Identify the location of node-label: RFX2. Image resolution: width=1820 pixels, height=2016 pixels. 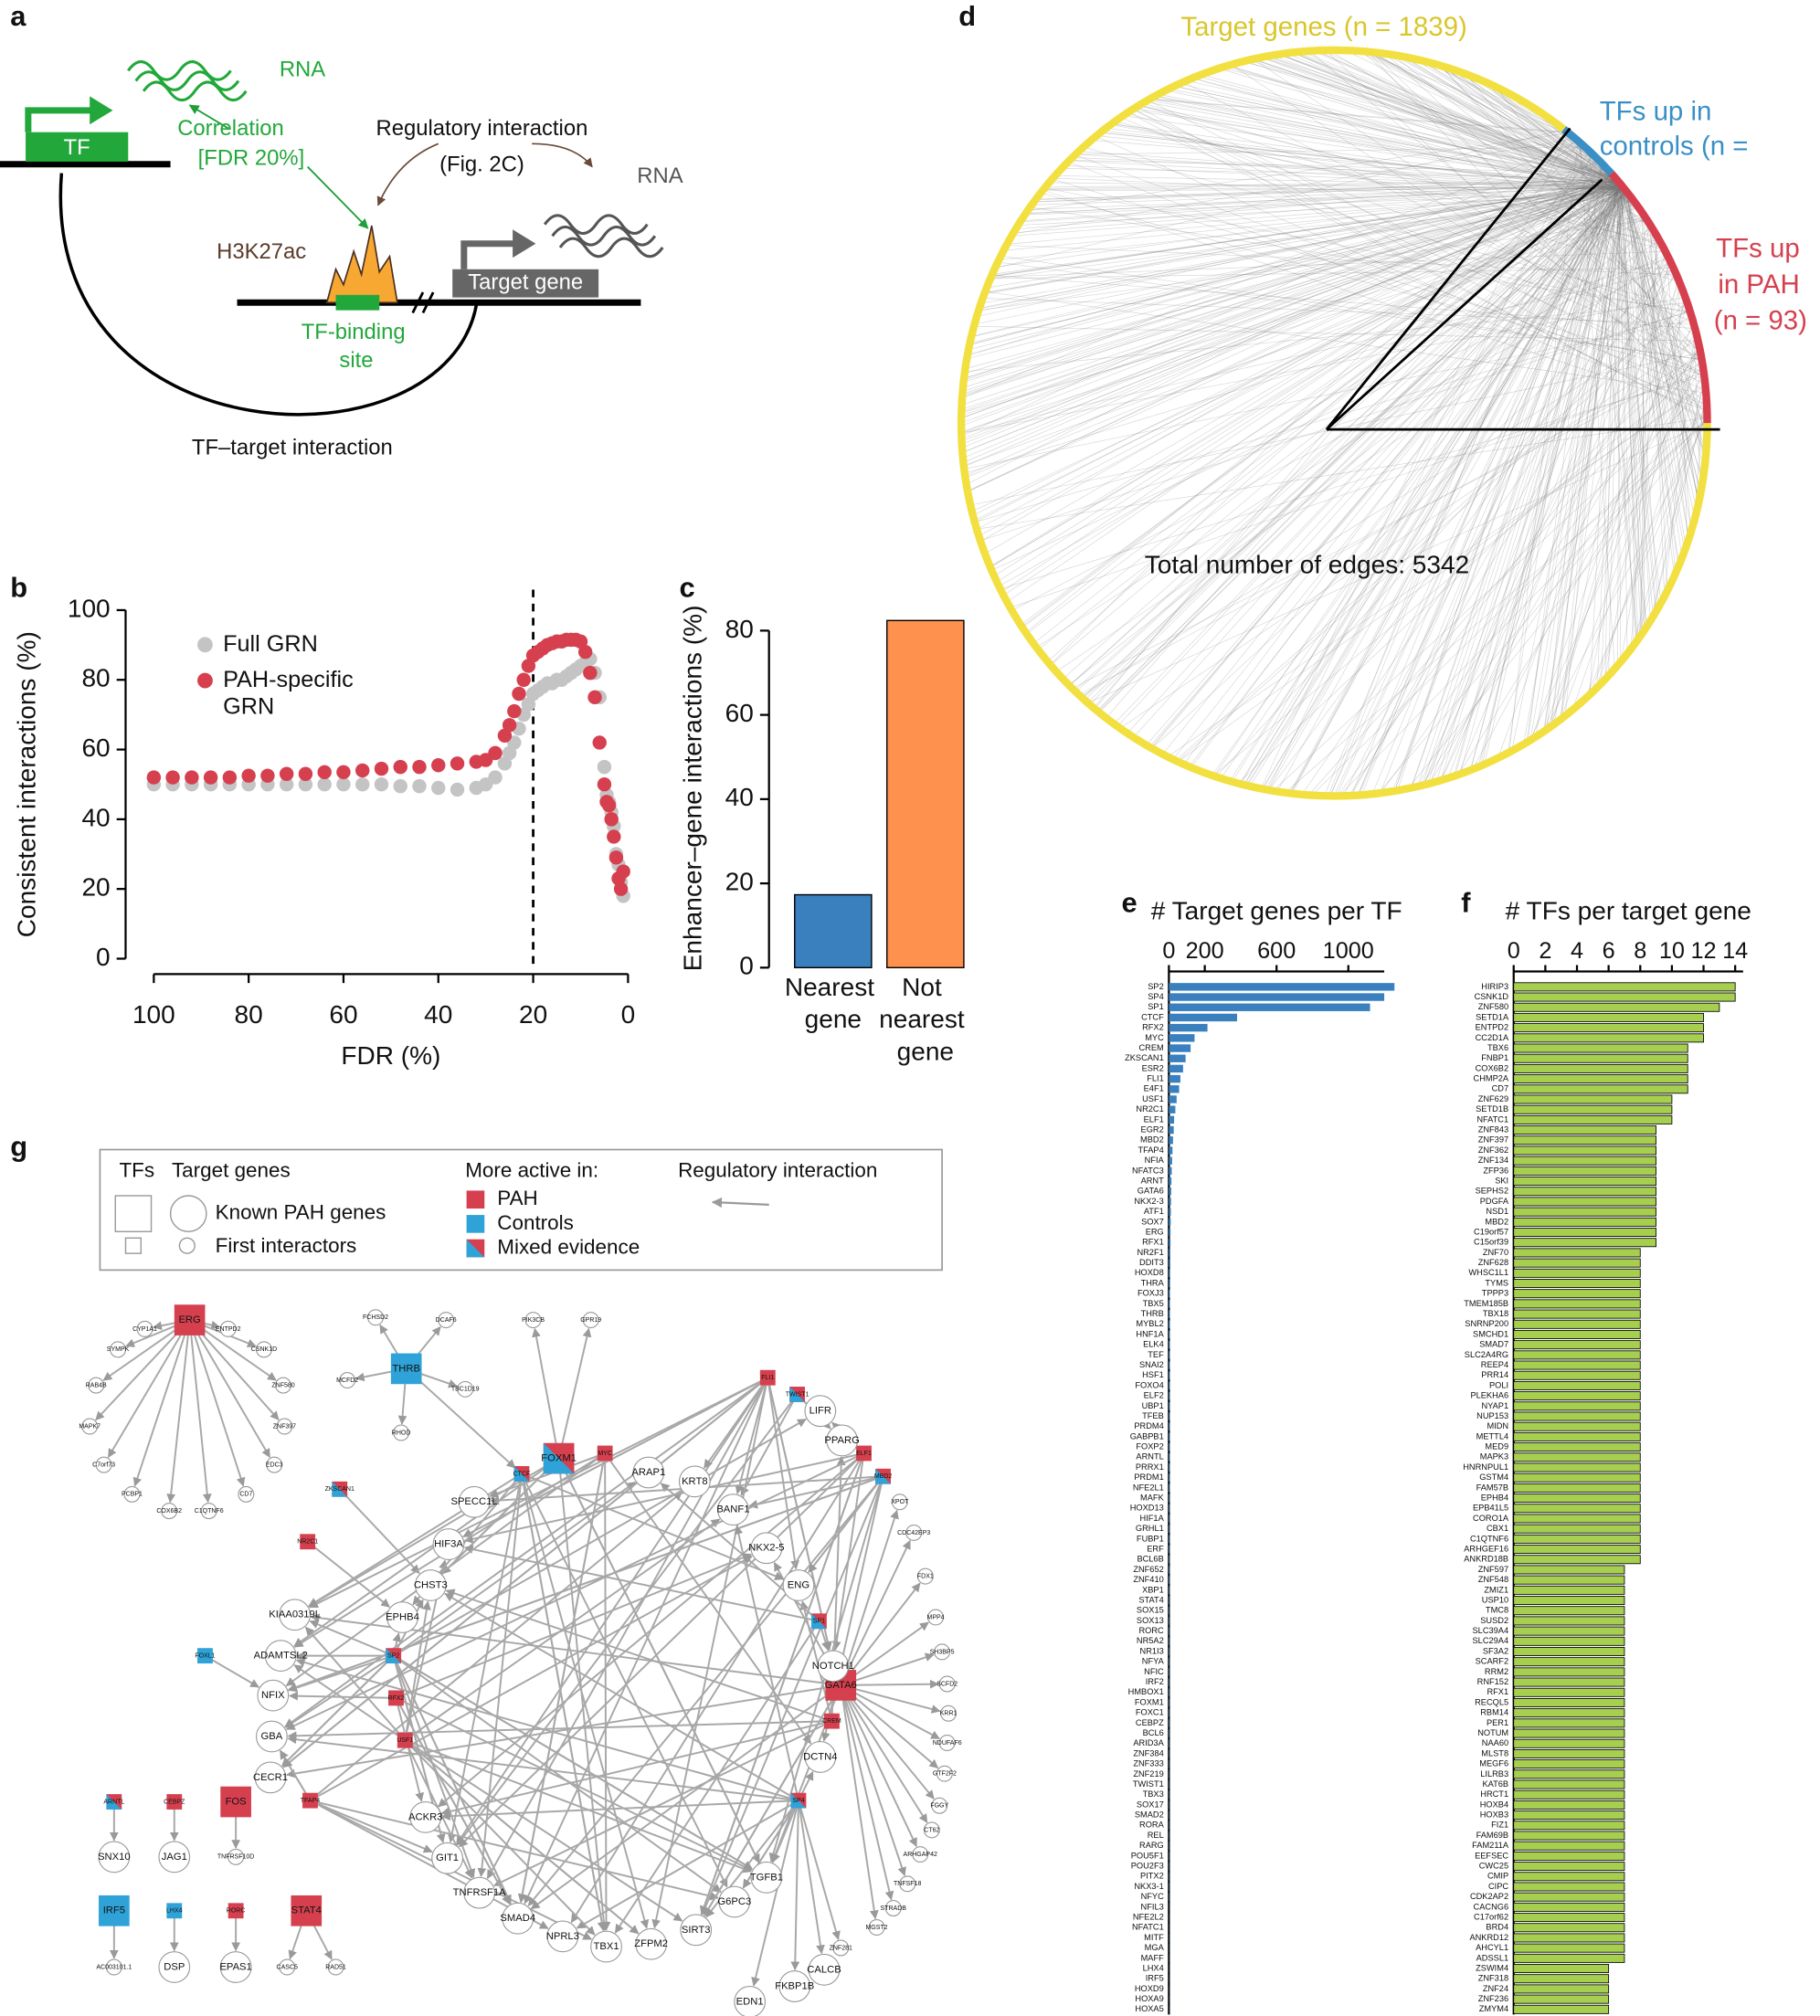
(397, 1698).